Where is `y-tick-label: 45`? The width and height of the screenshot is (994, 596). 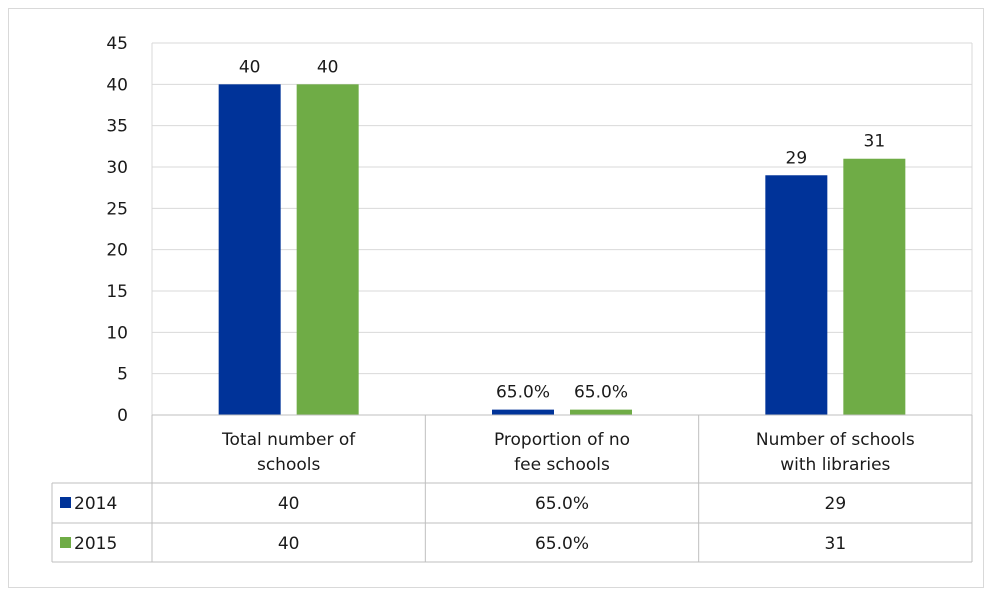 y-tick-label: 45 is located at coordinates (117, 44).